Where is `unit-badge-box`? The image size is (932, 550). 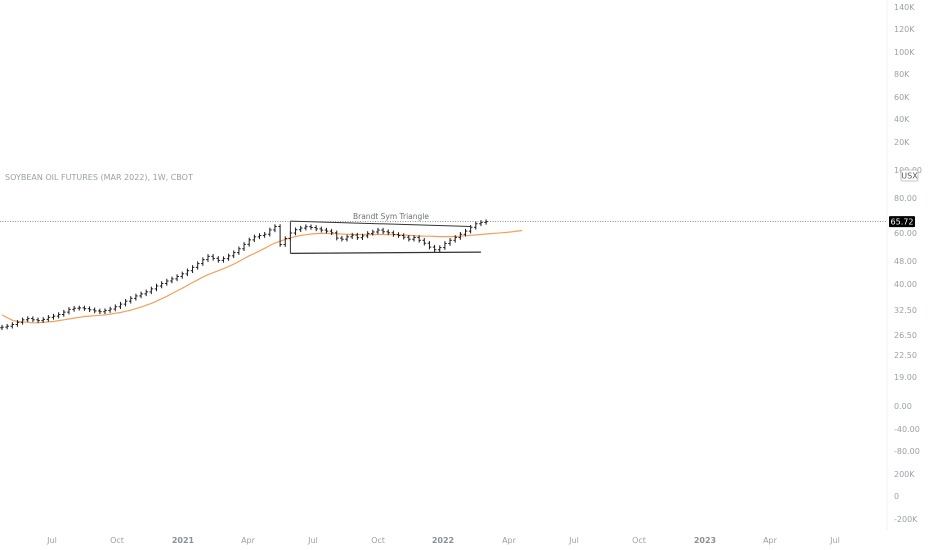 unit-badge-box is located at coordinates (909, 175).